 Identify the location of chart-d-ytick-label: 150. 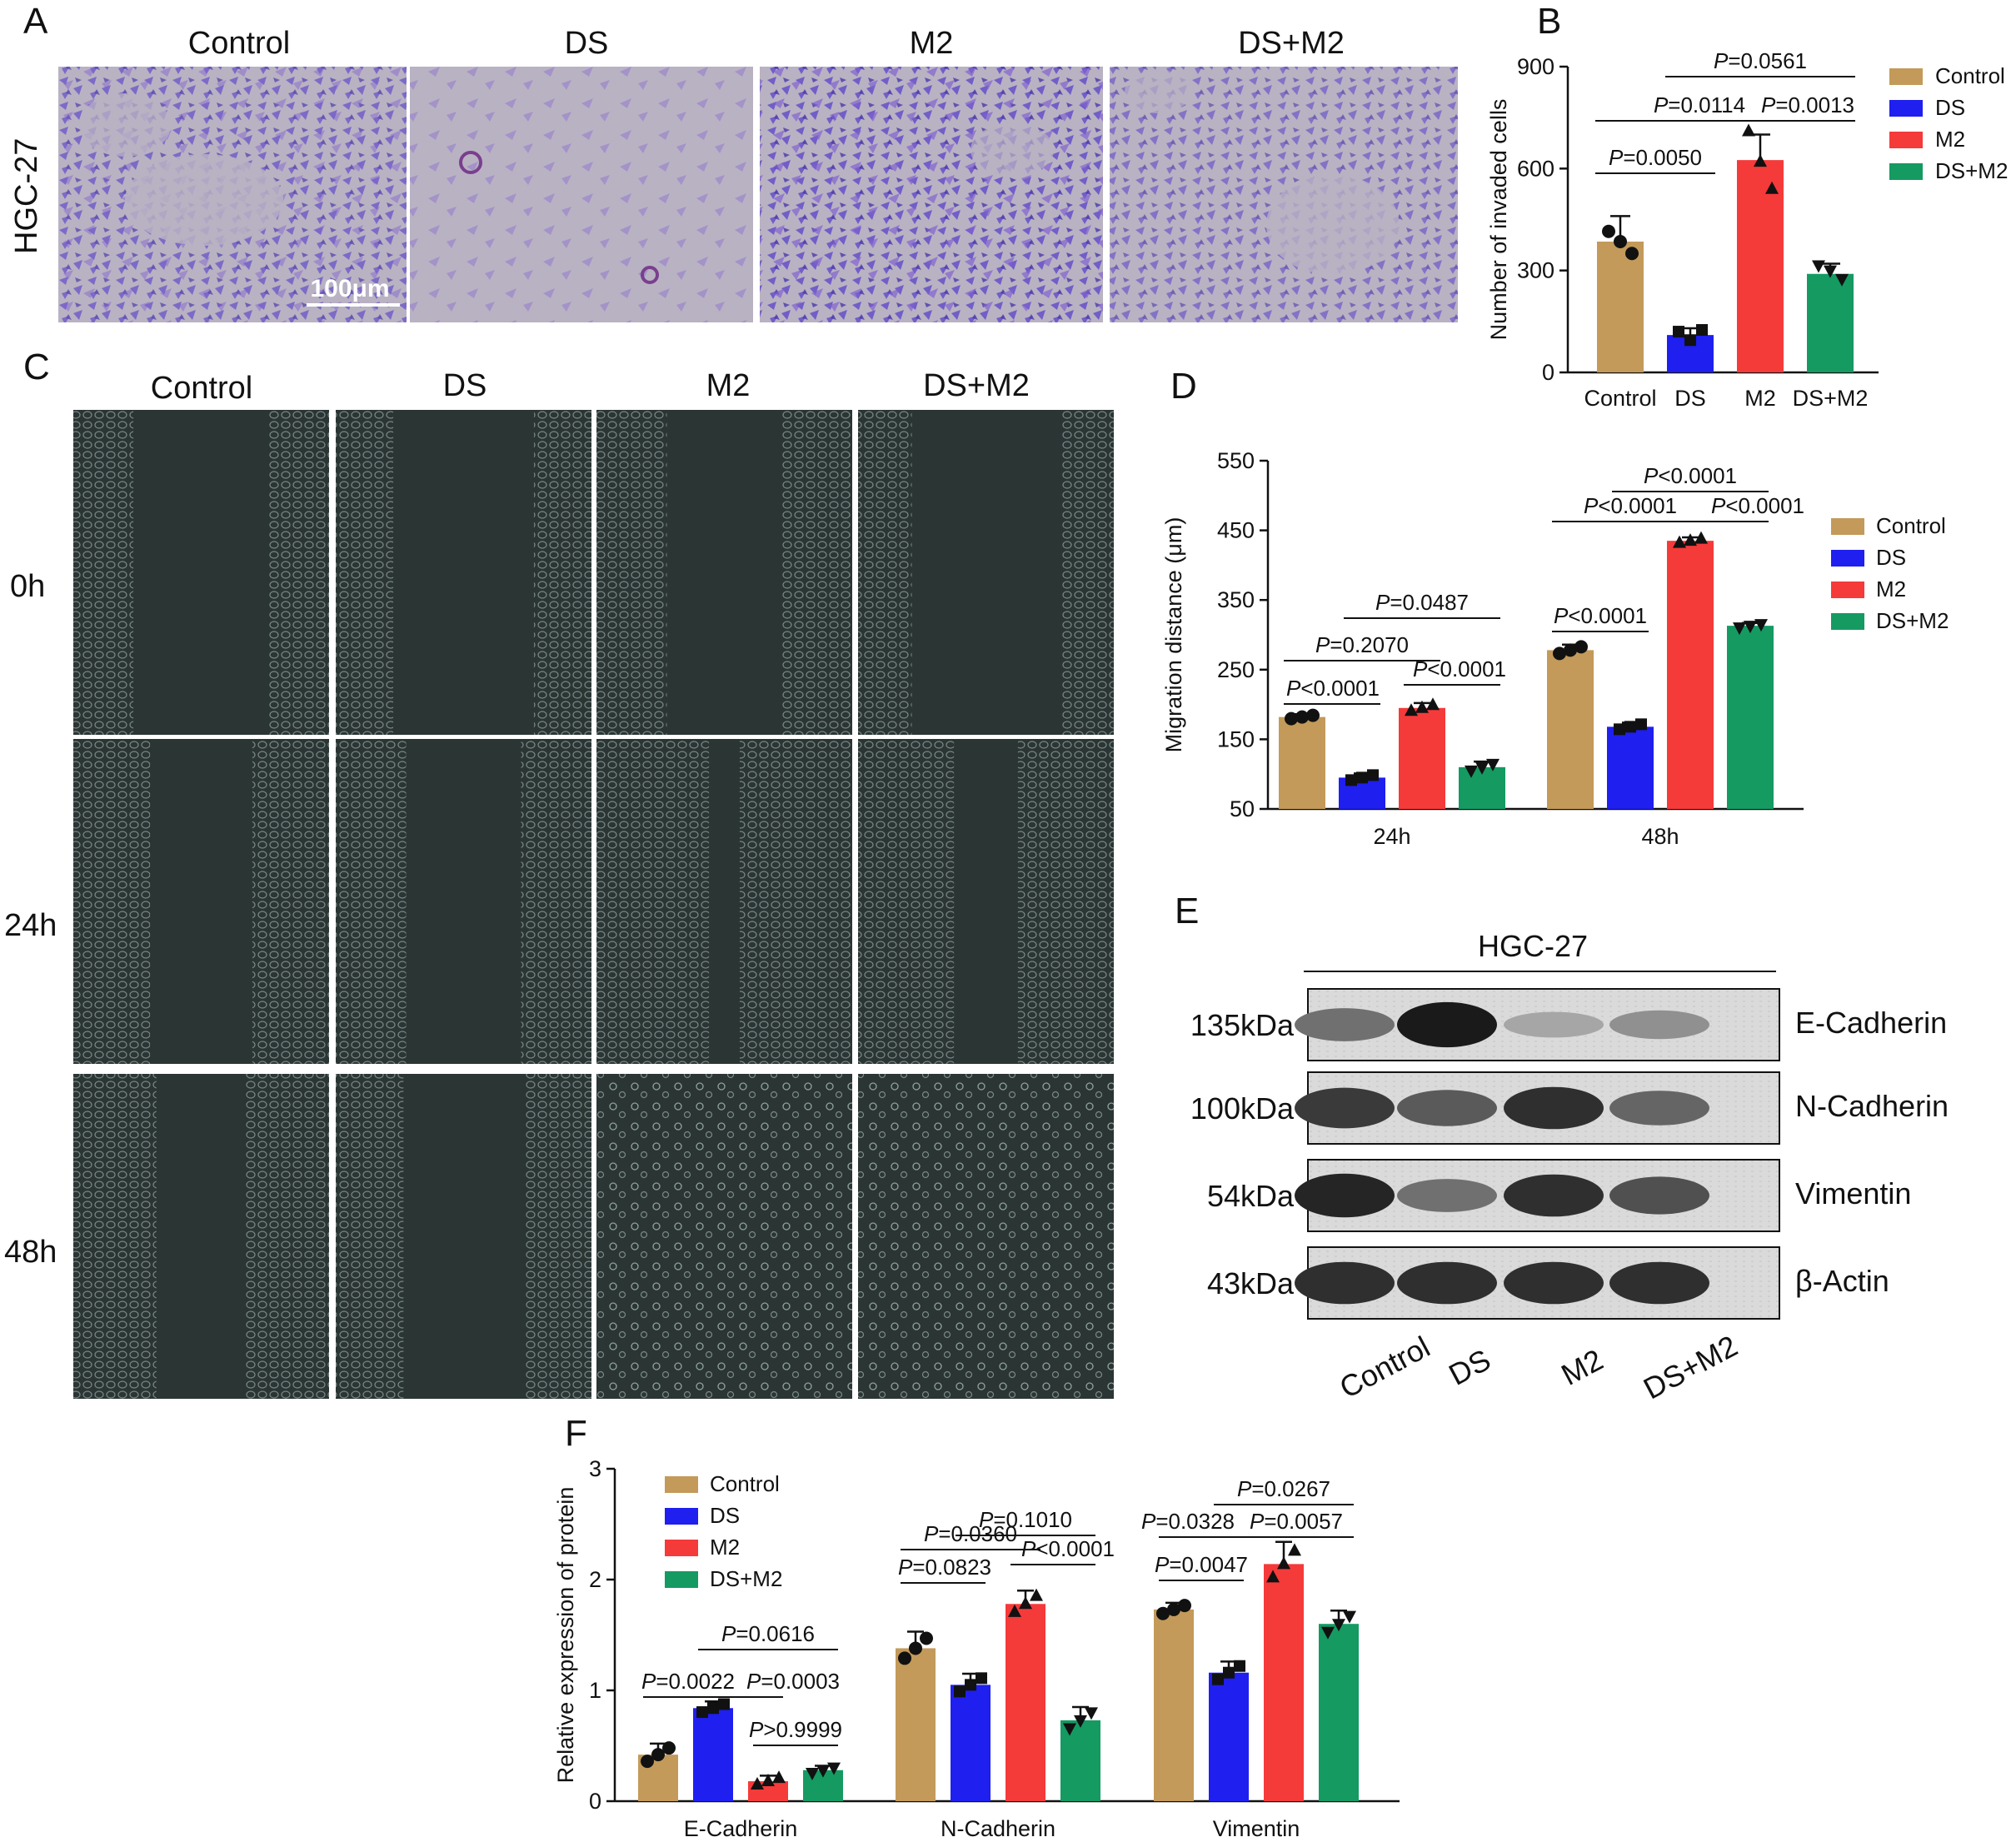
(1236, 738).